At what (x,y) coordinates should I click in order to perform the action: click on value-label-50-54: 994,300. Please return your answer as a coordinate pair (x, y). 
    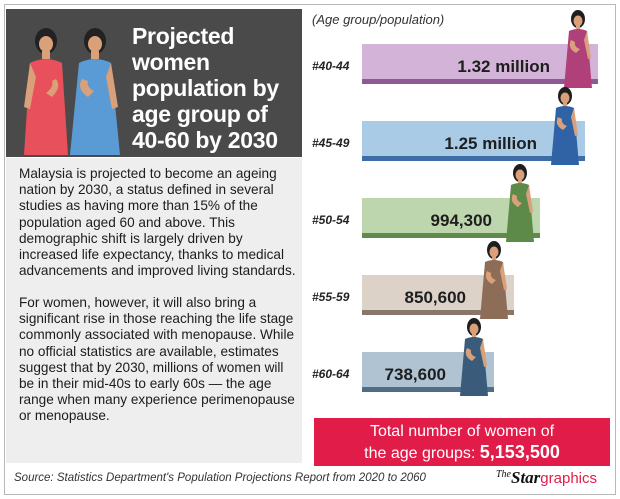
    Looking at the image, I should click on (461, 220).